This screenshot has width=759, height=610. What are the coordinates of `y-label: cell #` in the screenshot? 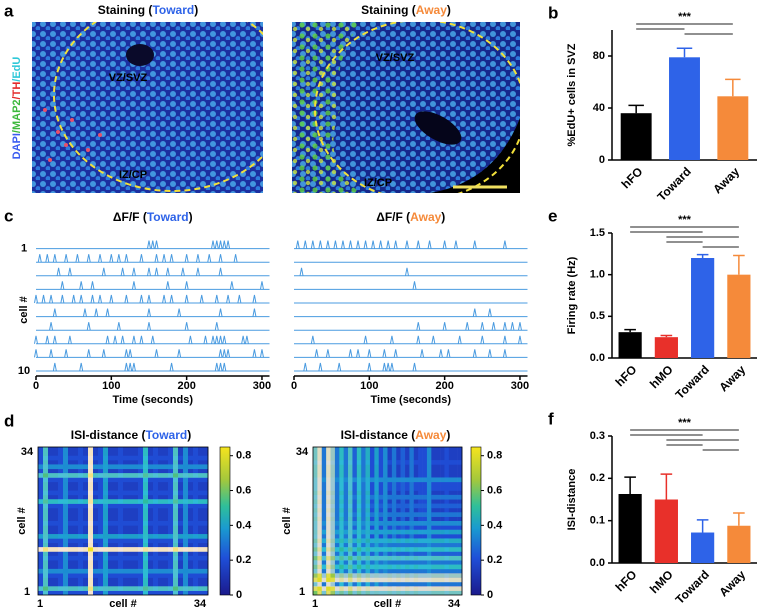 It's located at (24, 310).